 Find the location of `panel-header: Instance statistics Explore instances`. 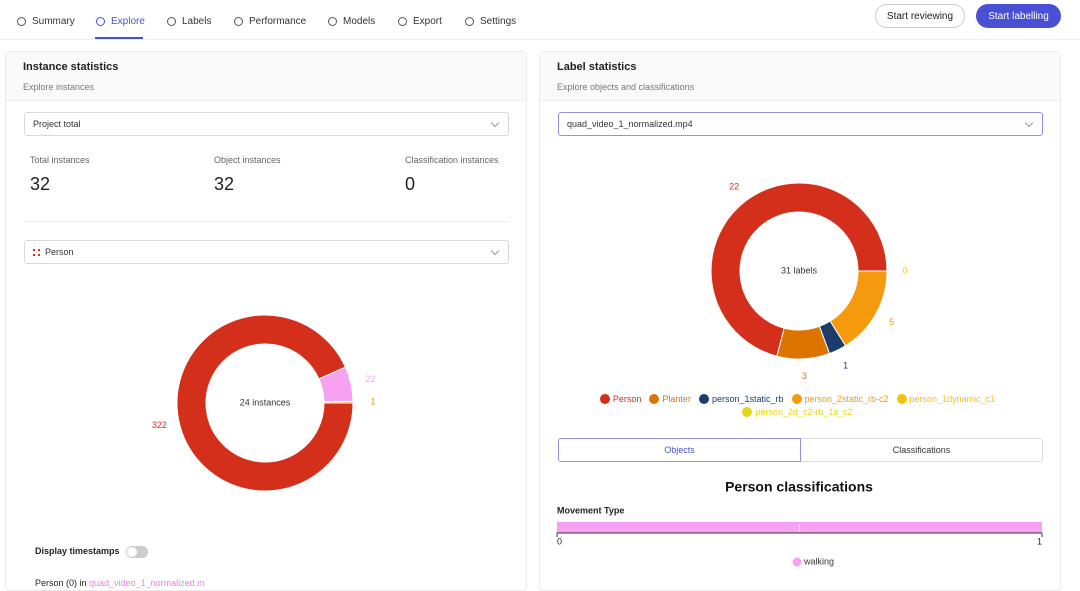

panel-header: Instance statistics Explore instances is located at coordinates (266, 76).